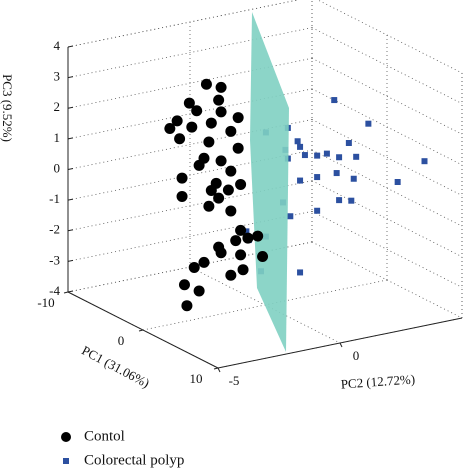  What do you see at coordinates (57, 106) in the screenshot?
I see `z-tick-label: 2` at bounding box center [57, 106].